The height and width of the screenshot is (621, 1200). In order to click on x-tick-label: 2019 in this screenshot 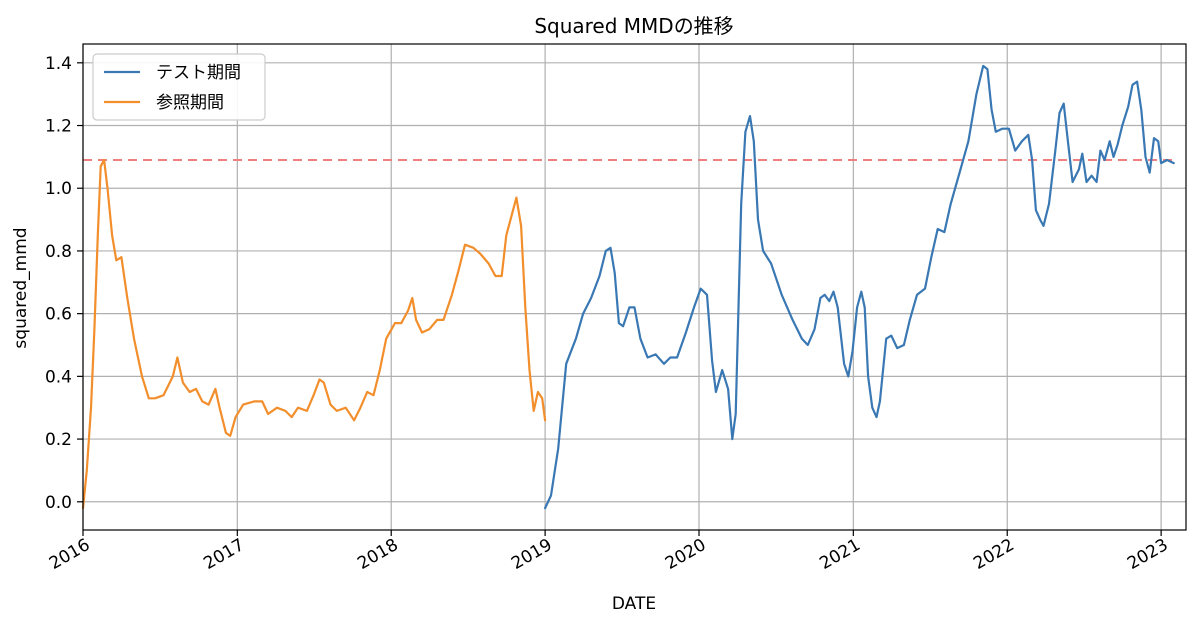, I will do `click(531, 554)`.